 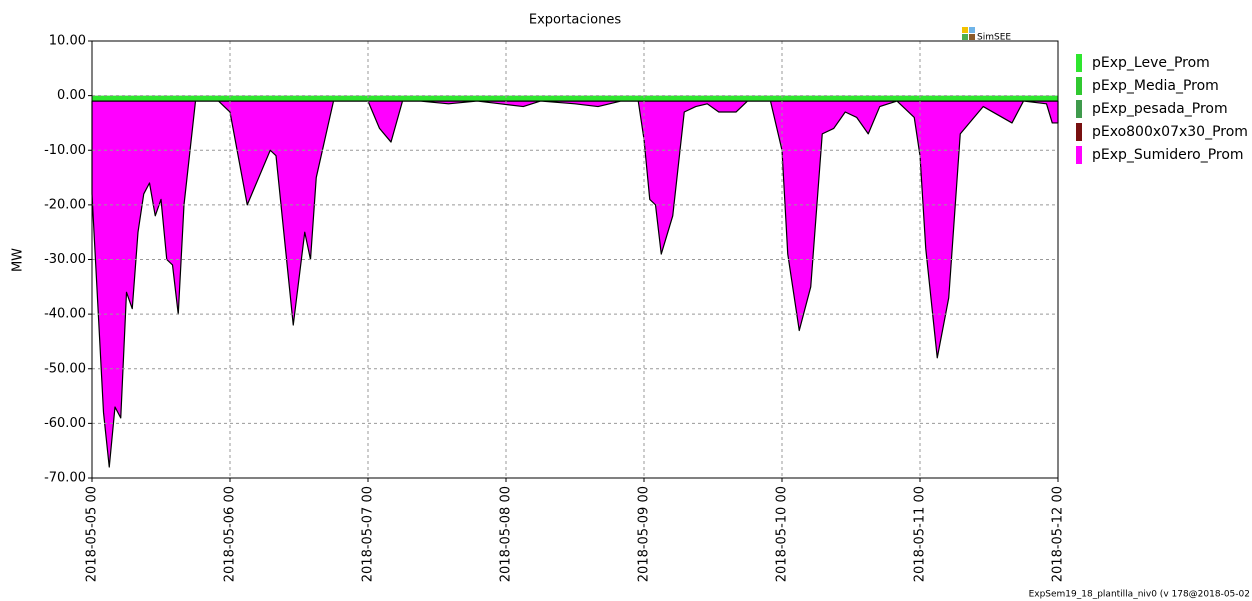 I want to click on area, so click(x=575, y=98).